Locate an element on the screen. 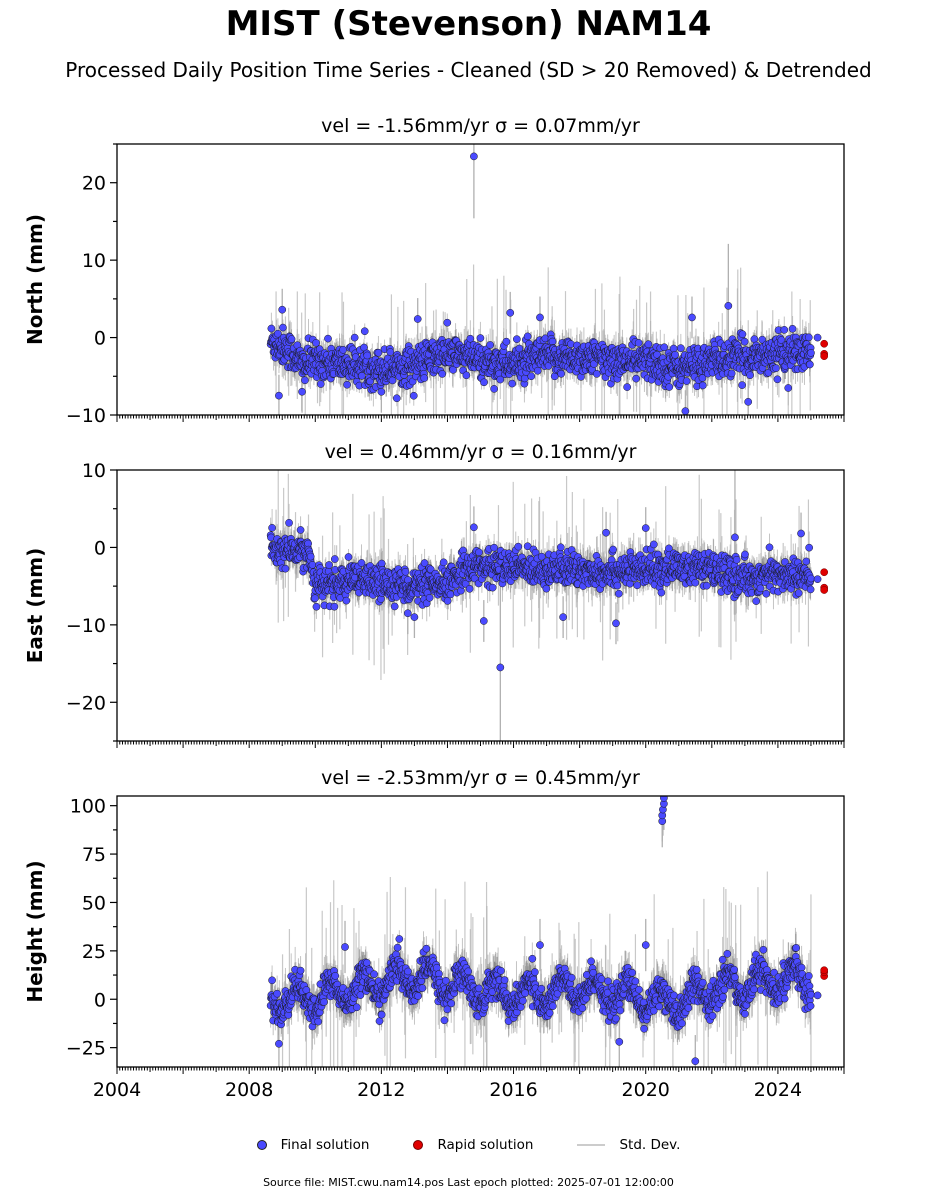 This screenshot has height=1200, width=937. page-title: MIST (Stevenson) NAM14 is located at coordinates (468, 24).